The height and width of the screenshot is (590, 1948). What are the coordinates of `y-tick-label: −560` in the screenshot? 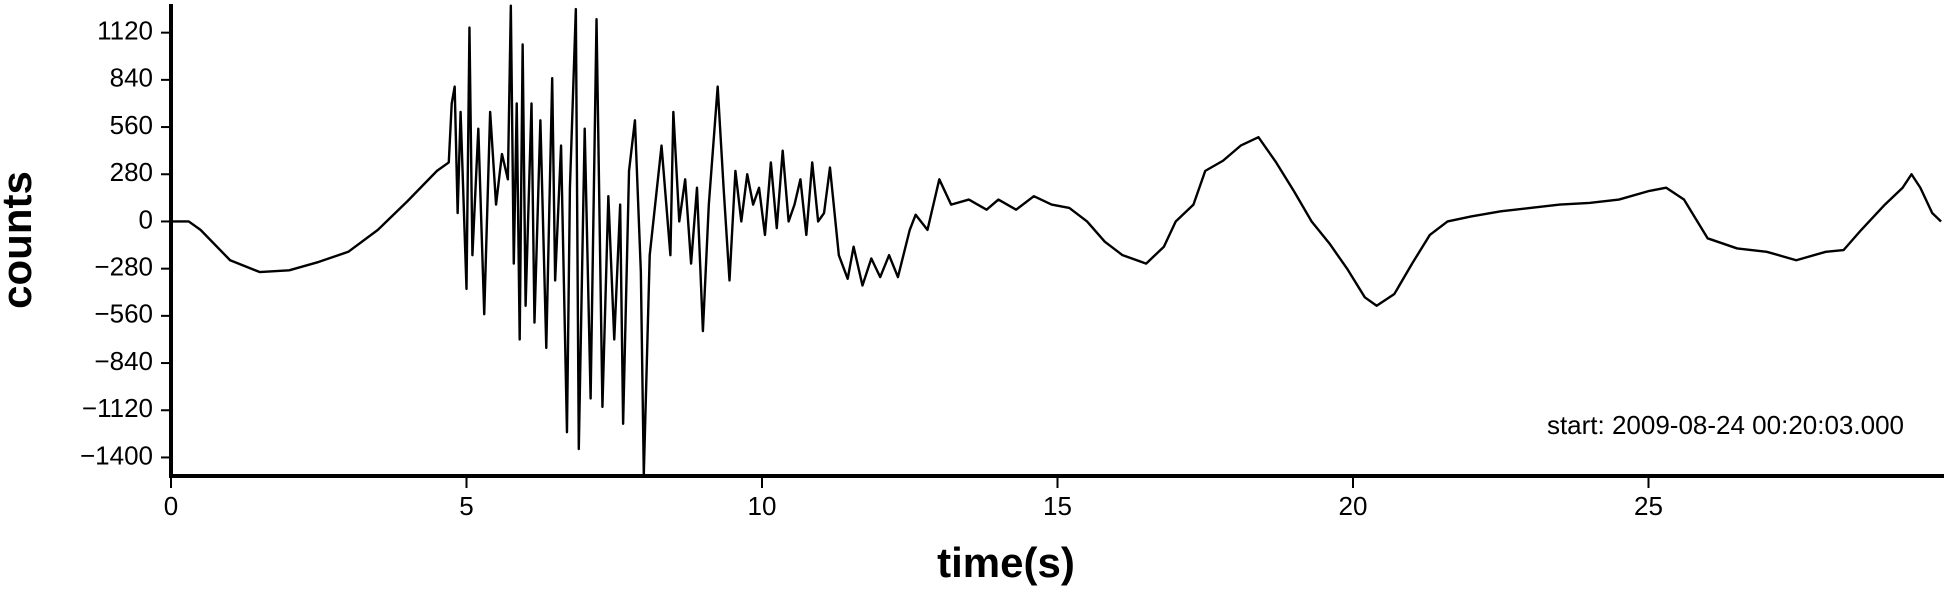 It's located at (123, 314).